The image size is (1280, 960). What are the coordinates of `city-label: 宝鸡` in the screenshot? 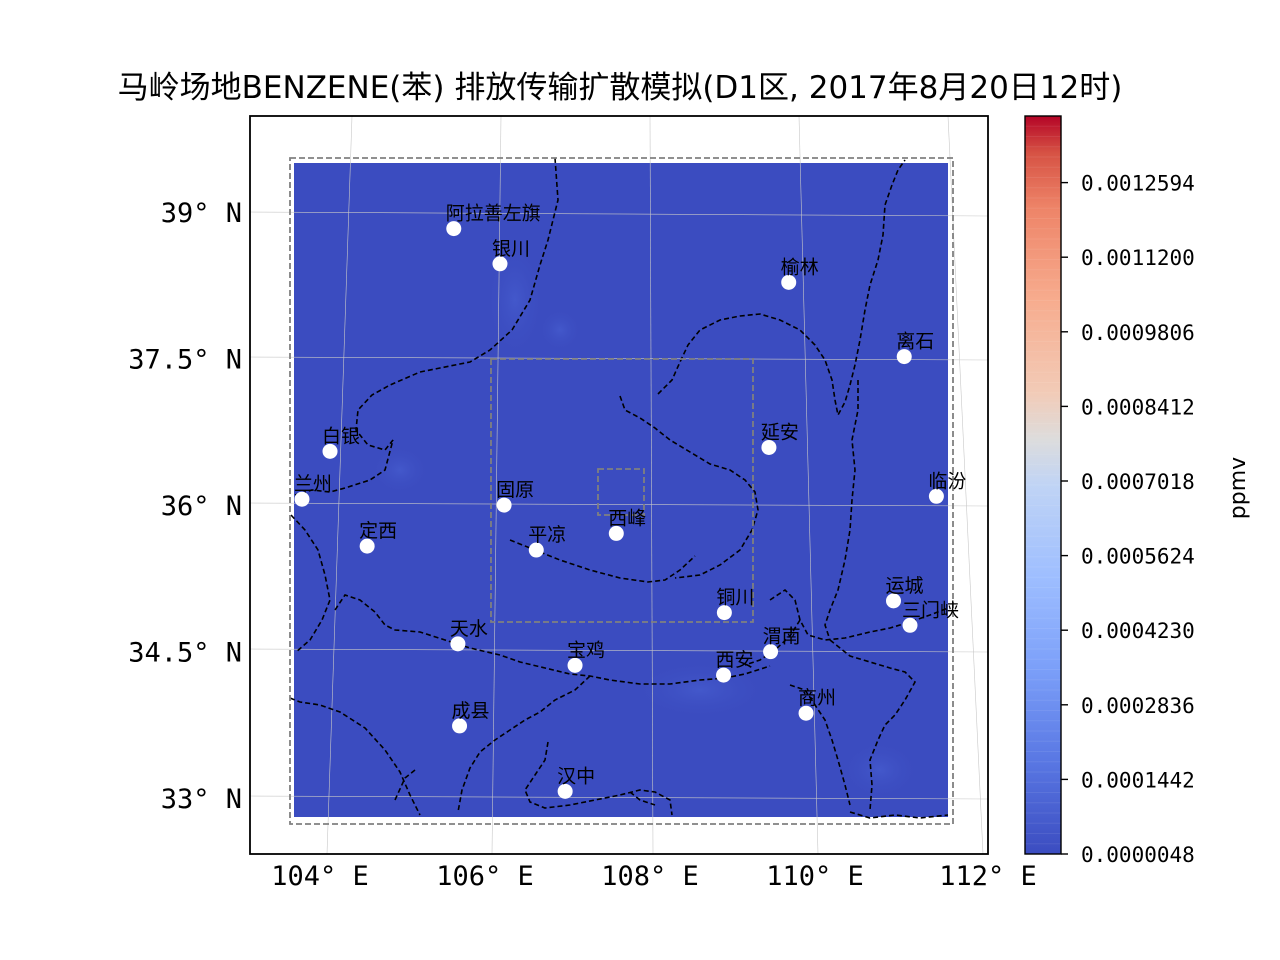 It's located at (586, 650).